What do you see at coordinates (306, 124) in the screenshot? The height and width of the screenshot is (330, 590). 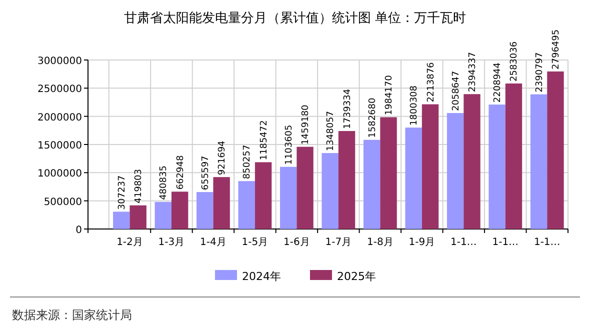 I see `data-label: 1459180` at bounding box center [306, 124].